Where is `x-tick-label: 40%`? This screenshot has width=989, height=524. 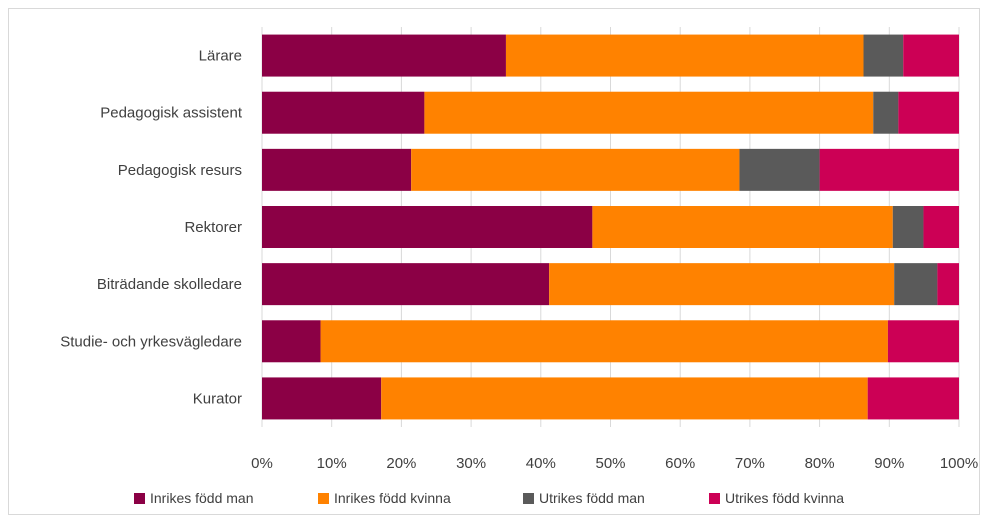 x-tick-label: 40% is located at coordinates (541, 463).